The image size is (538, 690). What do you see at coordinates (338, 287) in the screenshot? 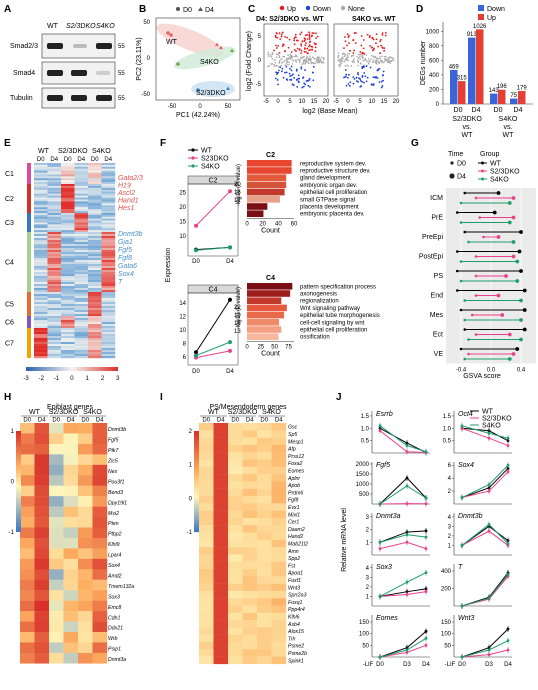
I see `go-term: pattern specification process` at bounding box center [338, 287].